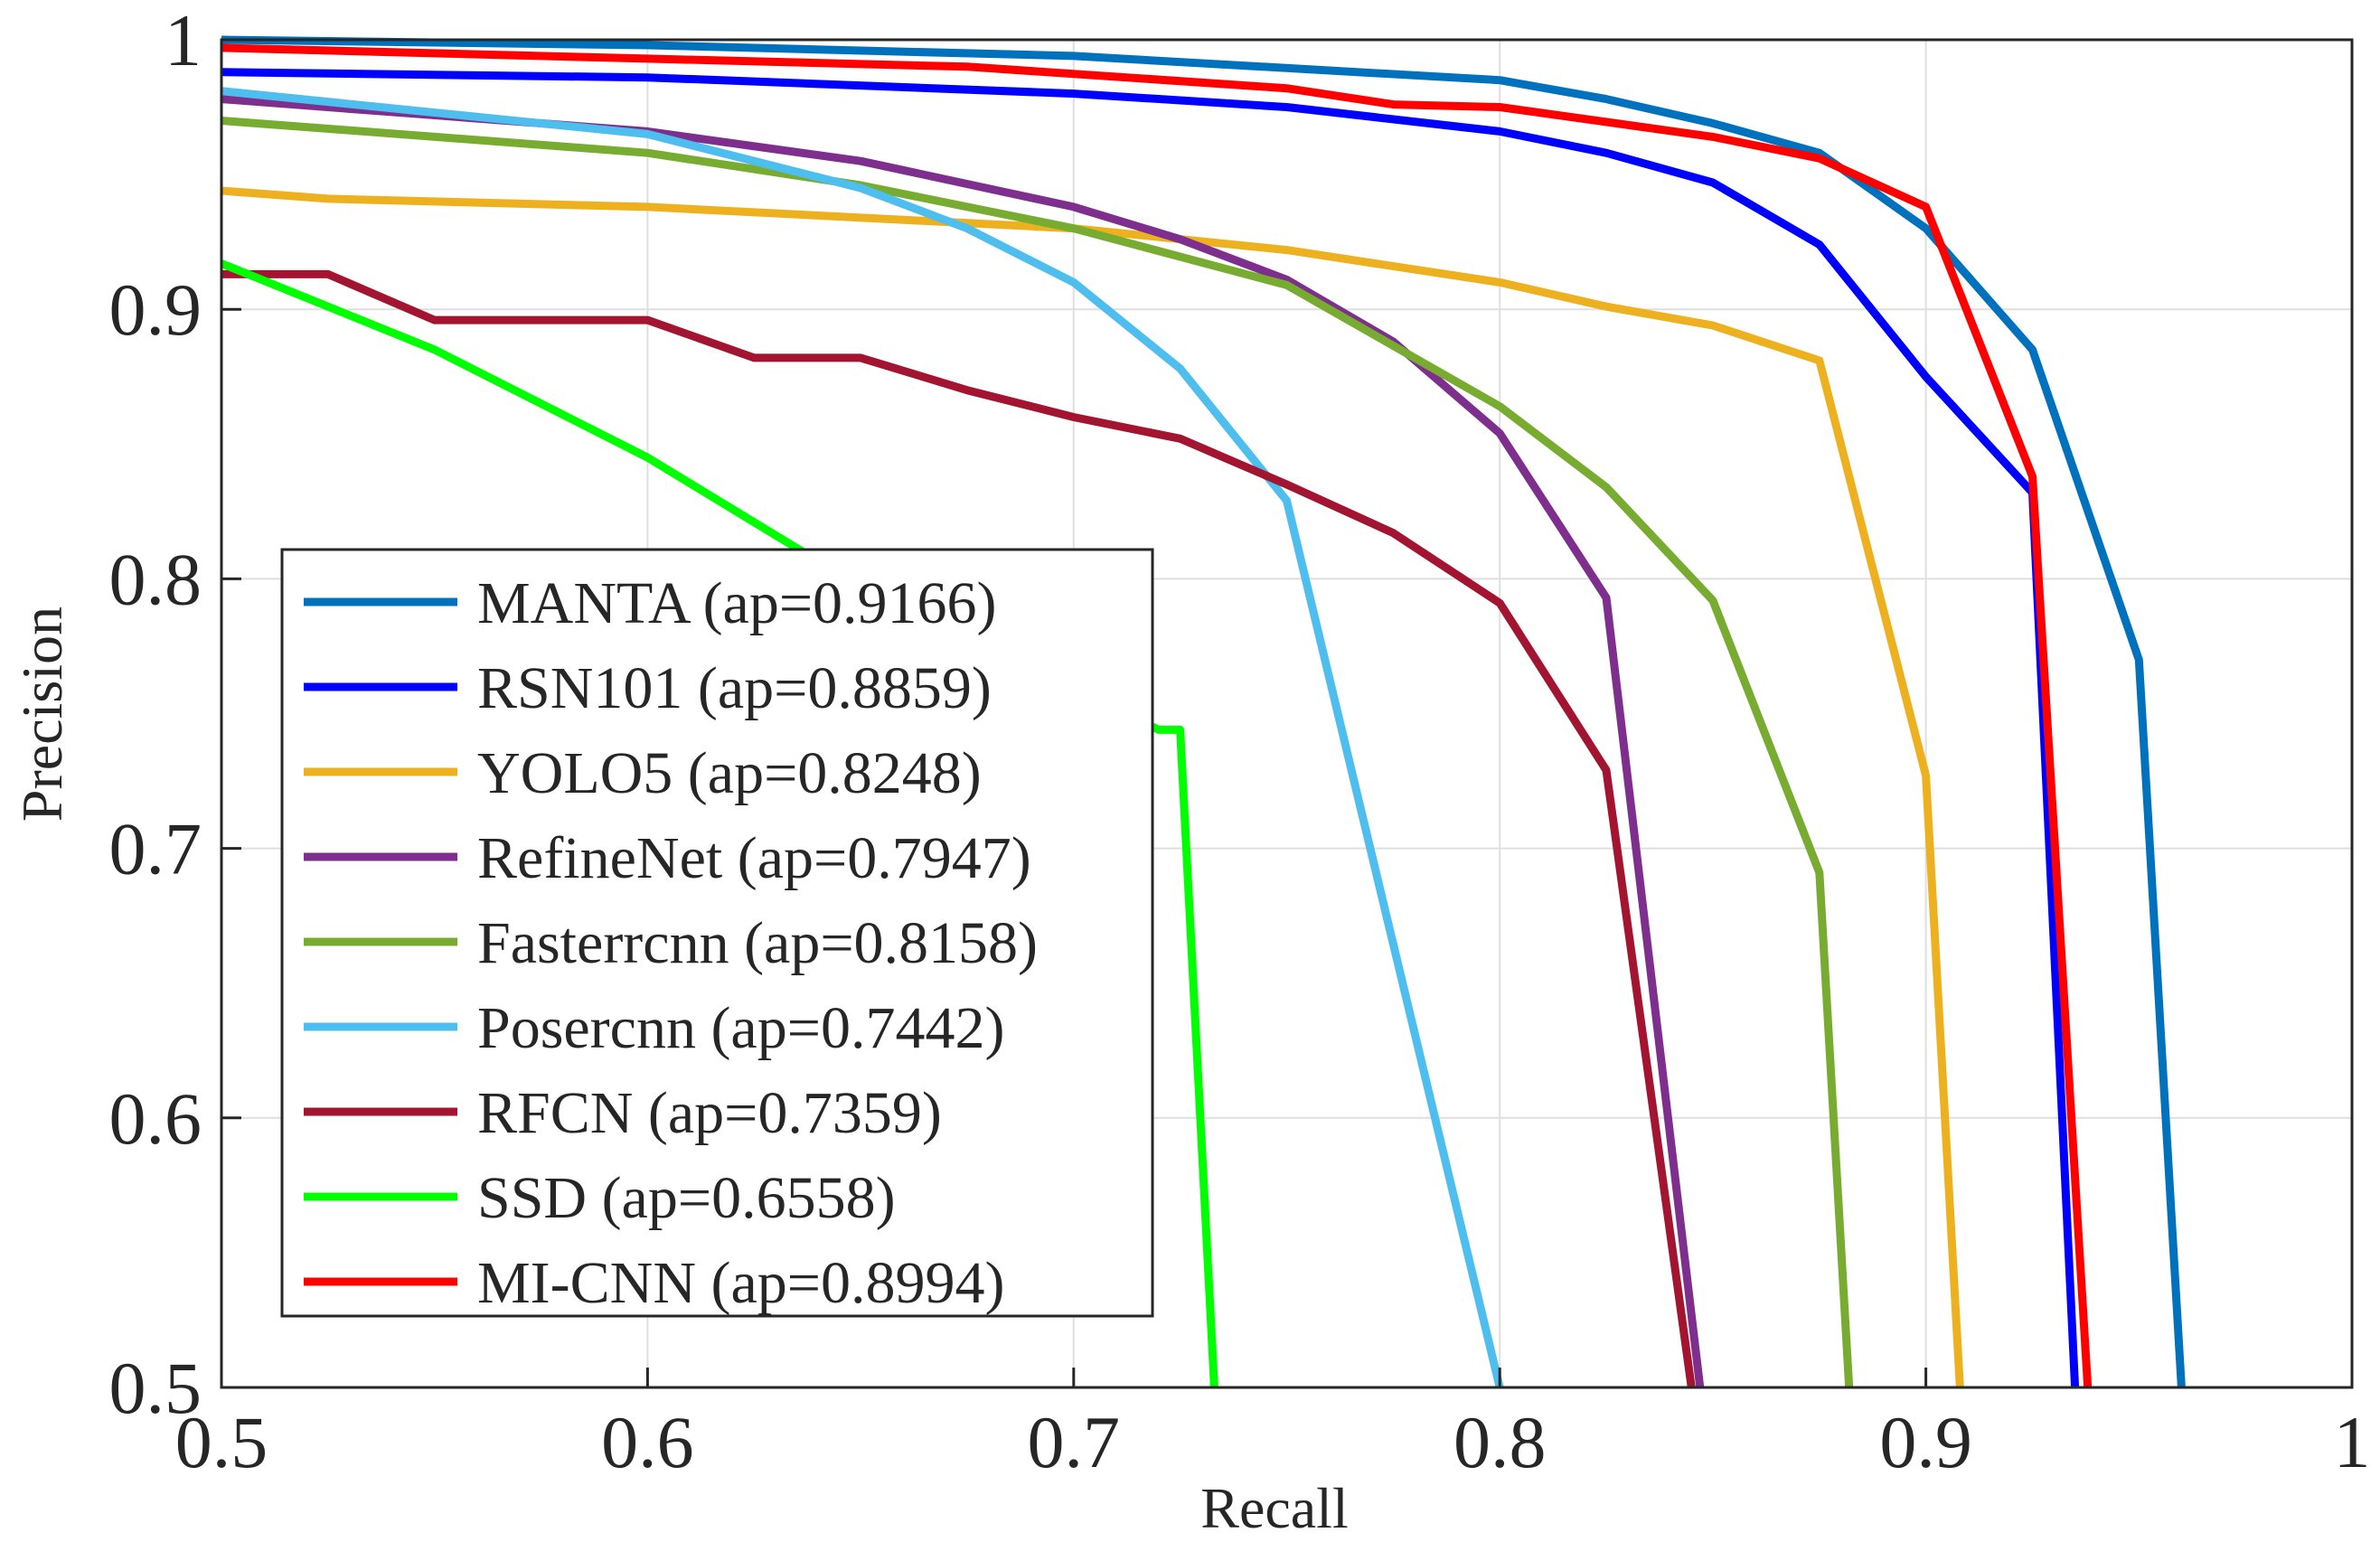 The image size is (2380, 1542). What do you see at coordinates (686, 1198) in the screenshot?
I see `legend-label-ssd: SSD (ap=0.6558)` at bounding box center [686, 1198].